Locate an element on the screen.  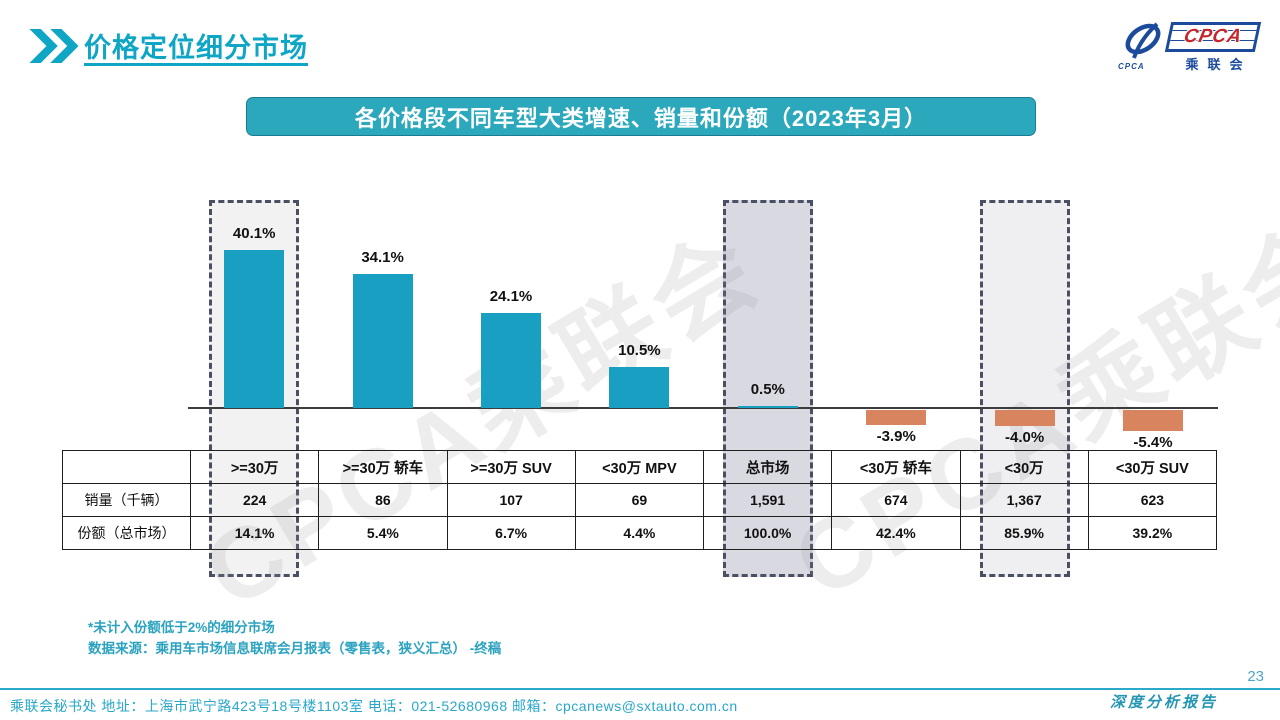
report-label: 深度分析报告 is located at coordinates (1163, 701).